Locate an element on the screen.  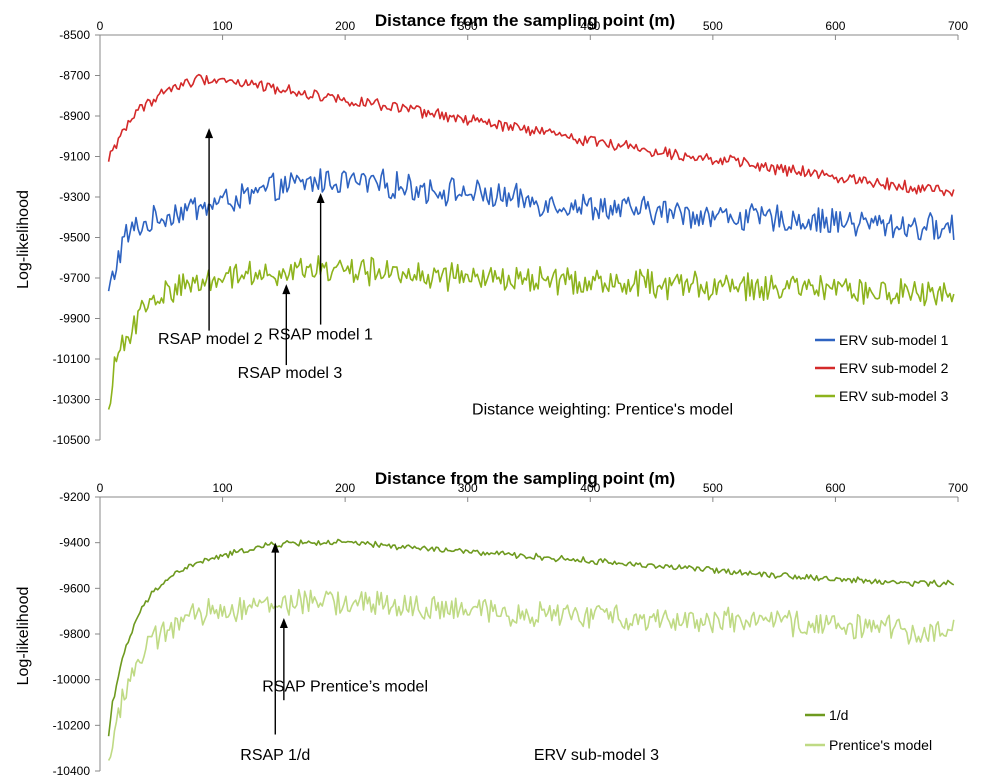
y-tick-label: -8900 is located at coordinates (74, 116).